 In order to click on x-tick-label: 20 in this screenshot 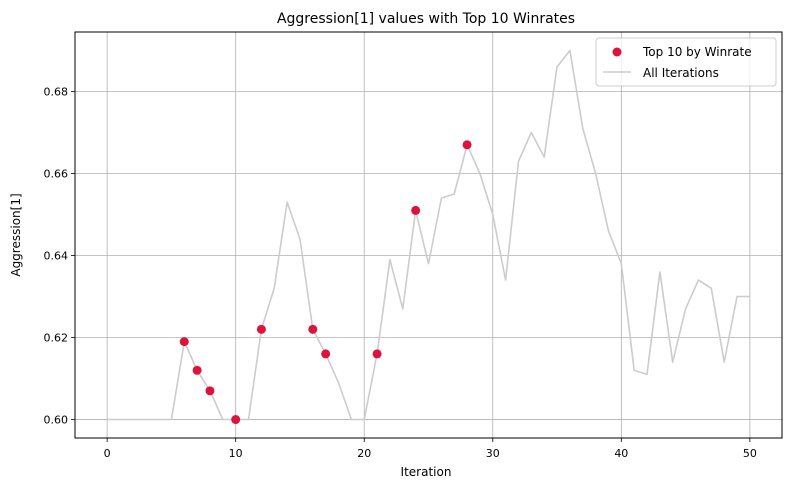, I will do `click(364, 453)`.